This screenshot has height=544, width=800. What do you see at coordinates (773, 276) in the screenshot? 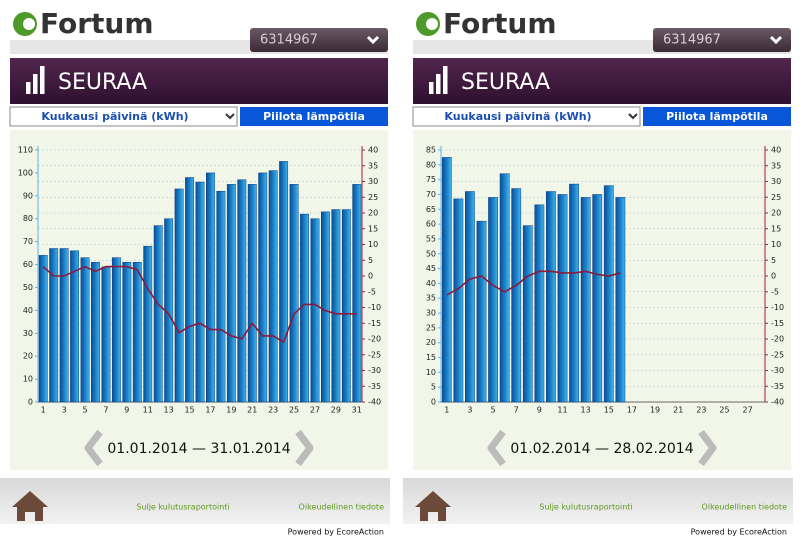
I see `y2-tick-label: 0` at bounding box center [773, 276].